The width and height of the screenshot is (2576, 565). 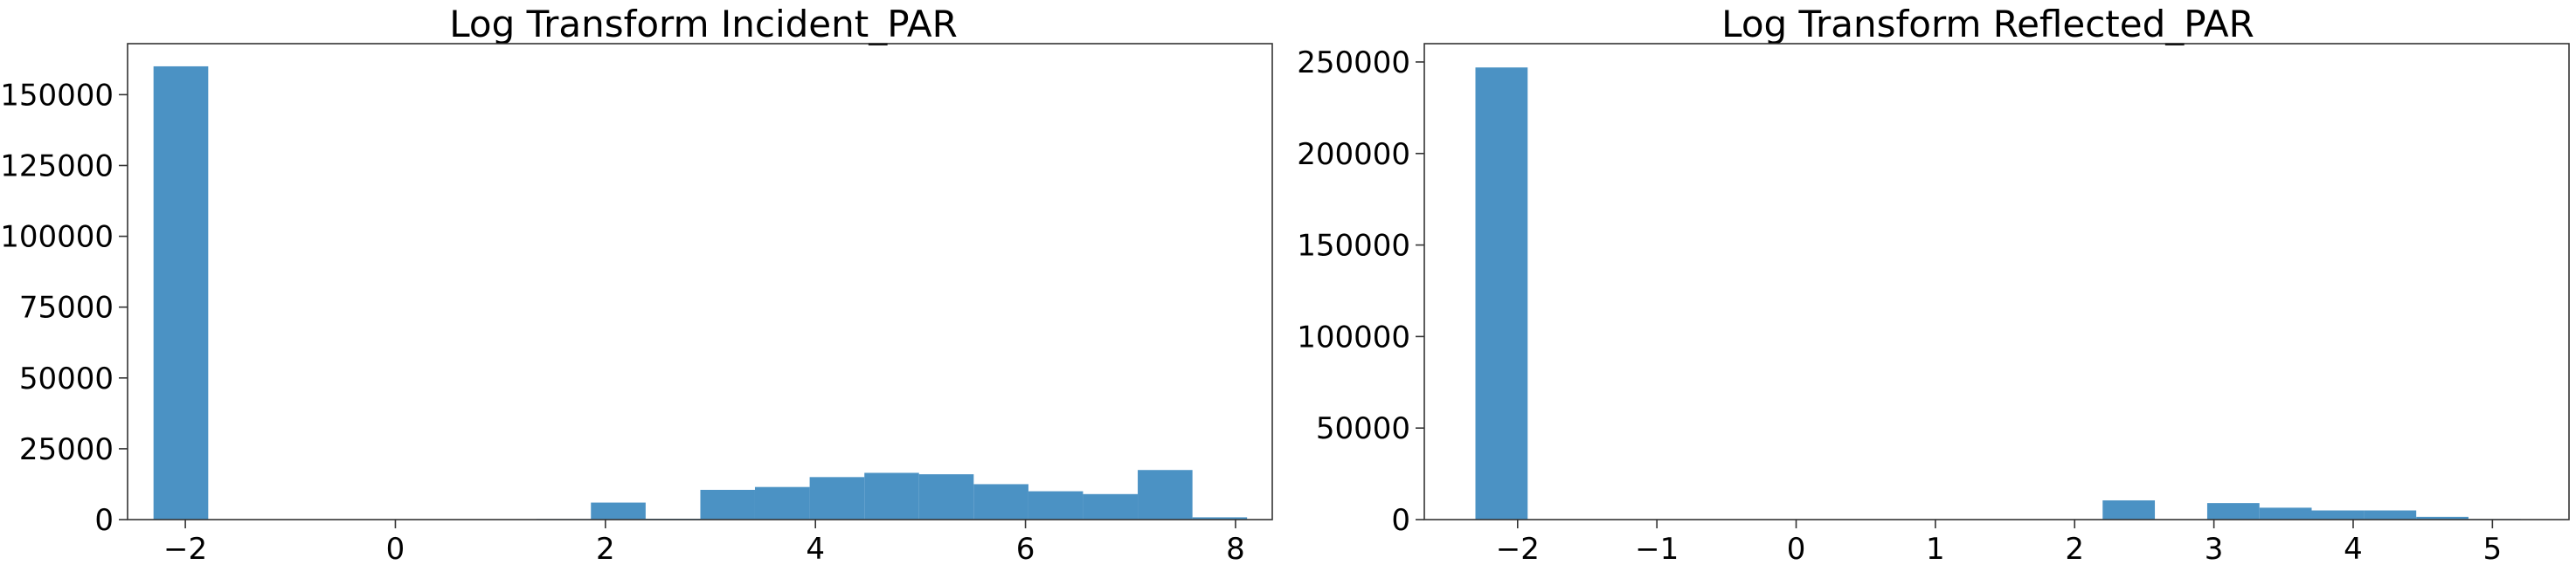 I want to click on reflected-par-x-tick-label-5: 3, so click(x=2214, y=548).